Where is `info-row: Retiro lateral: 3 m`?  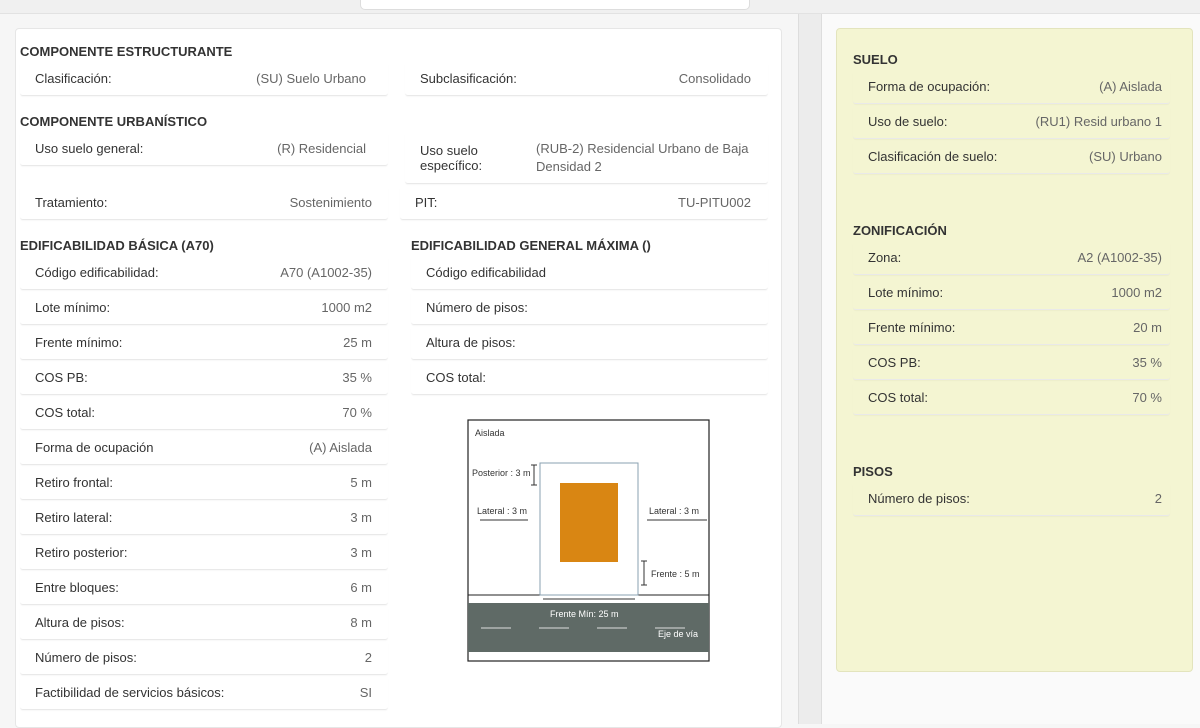
info-row: Retiro lateral: 3 m is located at coordinates (204, 518).